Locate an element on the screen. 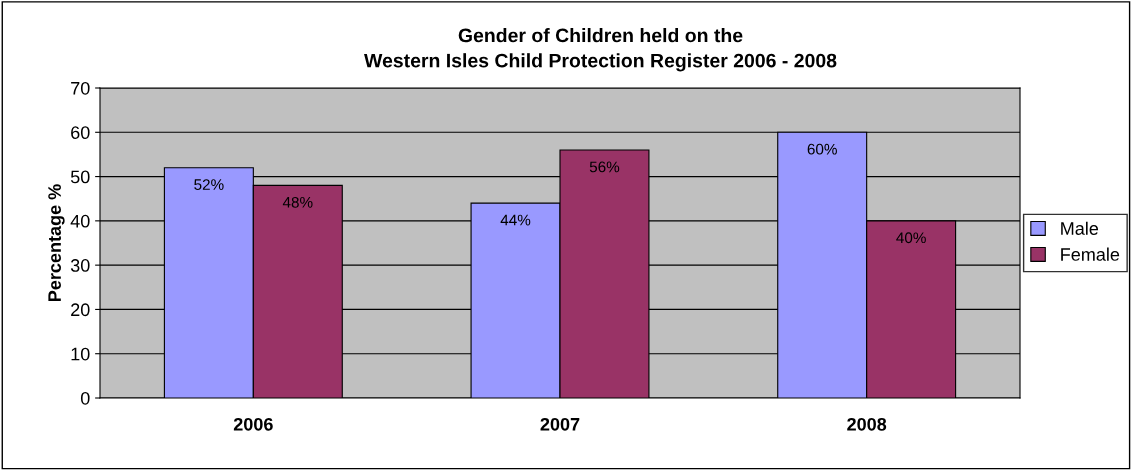 The height and width of the screenshot is (470, 1133). data-label: 60% is located at coordinates (822, 149).